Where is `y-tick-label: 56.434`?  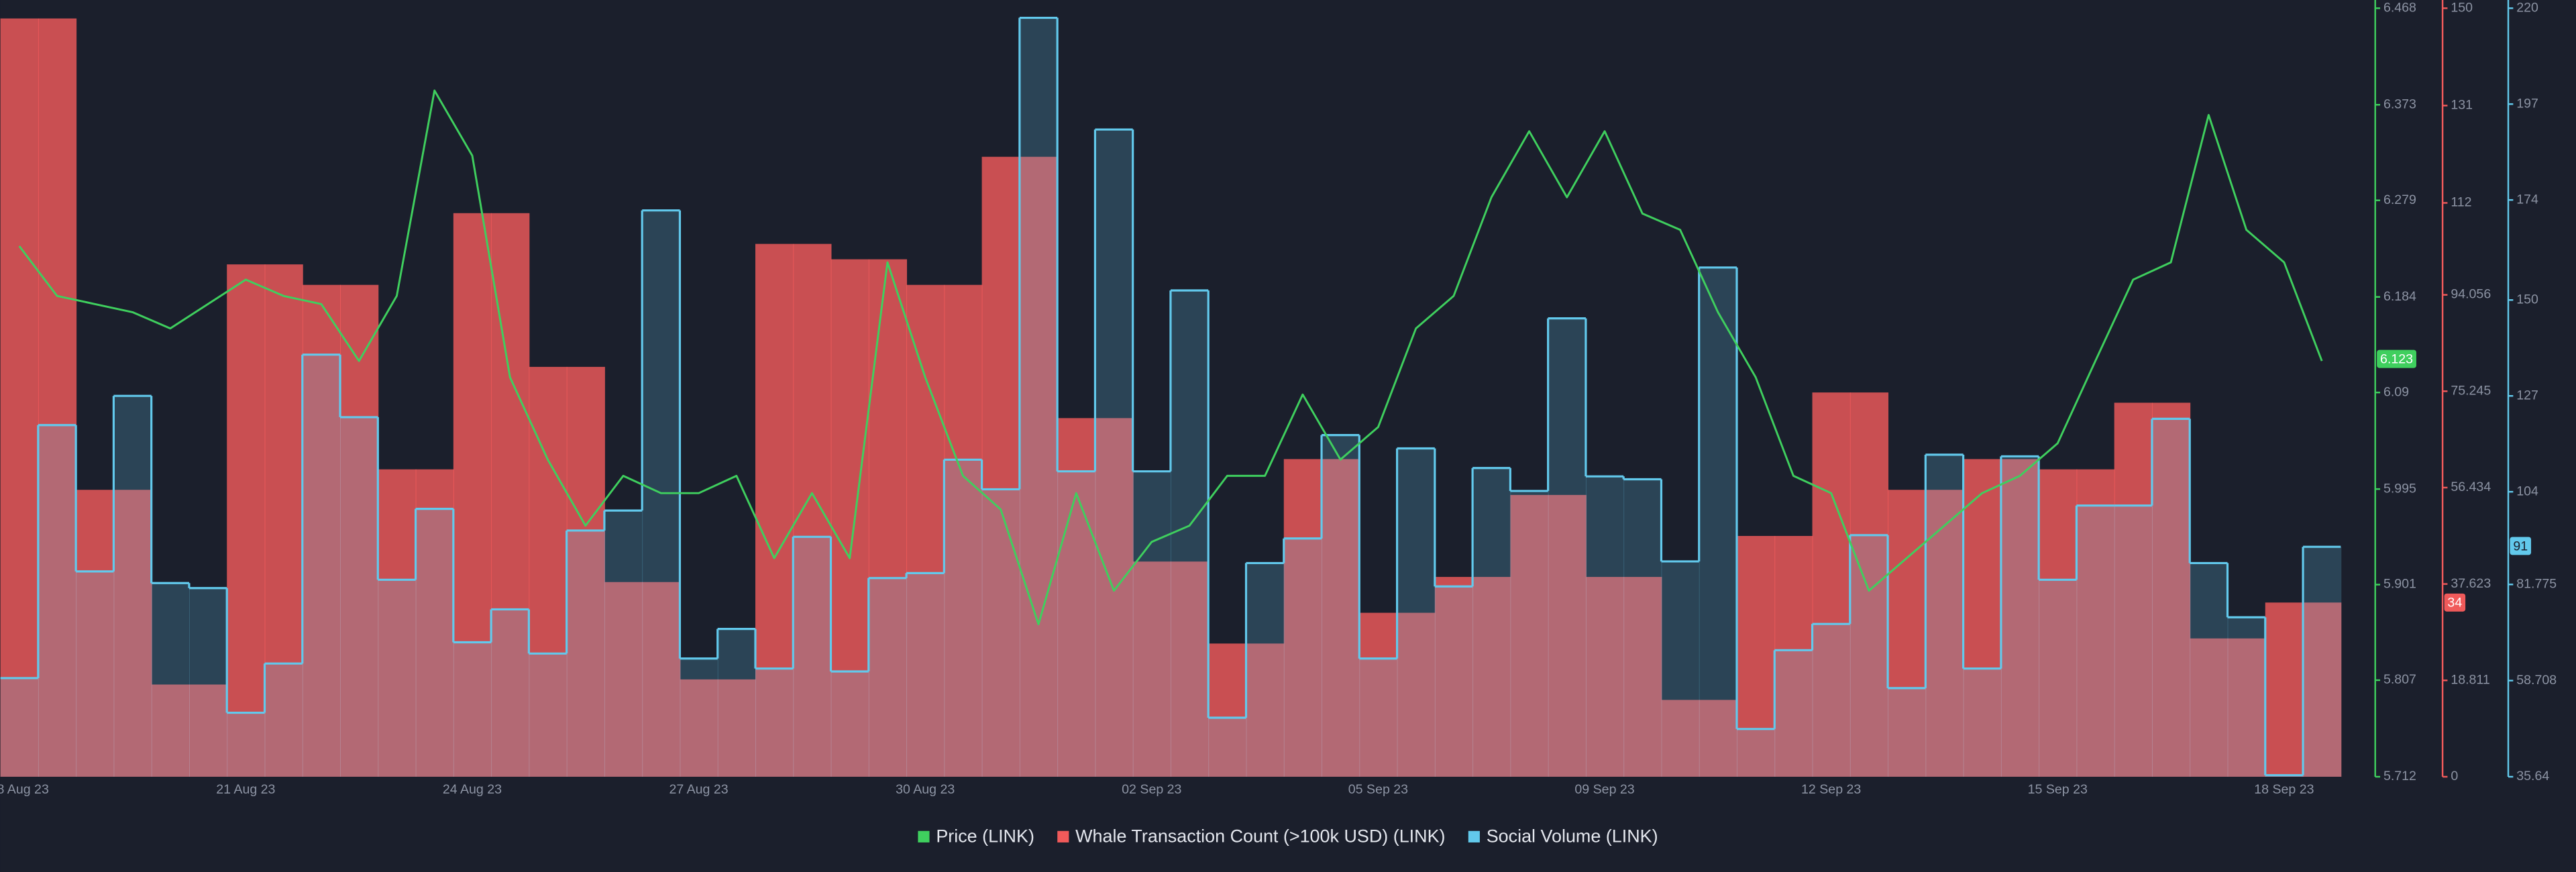
y-tick-label: 56.434 is located at coordinates (2471, 487).